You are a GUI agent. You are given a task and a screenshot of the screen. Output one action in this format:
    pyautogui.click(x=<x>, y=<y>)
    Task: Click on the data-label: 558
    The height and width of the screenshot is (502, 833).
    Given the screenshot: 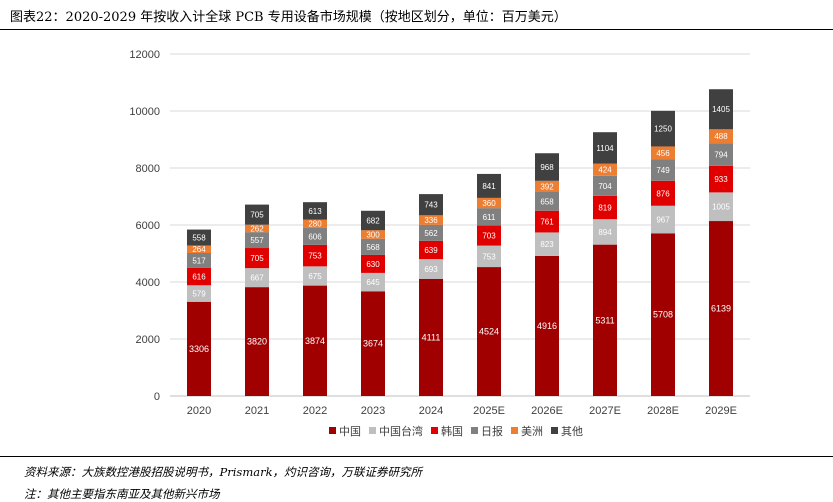 What is the action you would take?
    pyautogui.click(x=199, y=238)
    